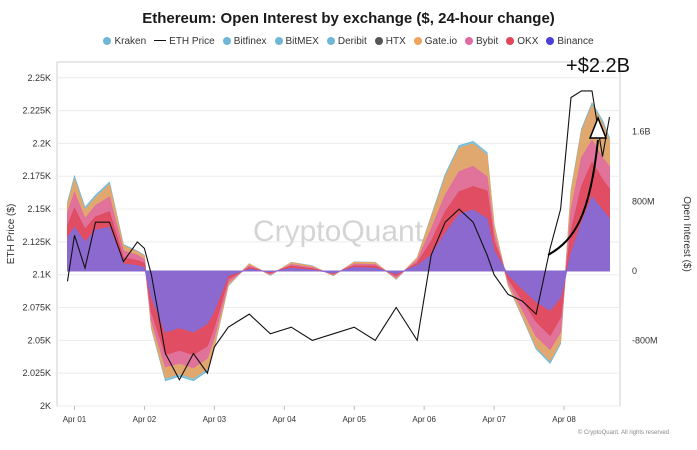 The width and height of the screenshot is (697, 450). What do you see at coordinates (36, 373) in the screenshot?
I see `left-tick-label: 2.025K` at bounding box center [36, 373].